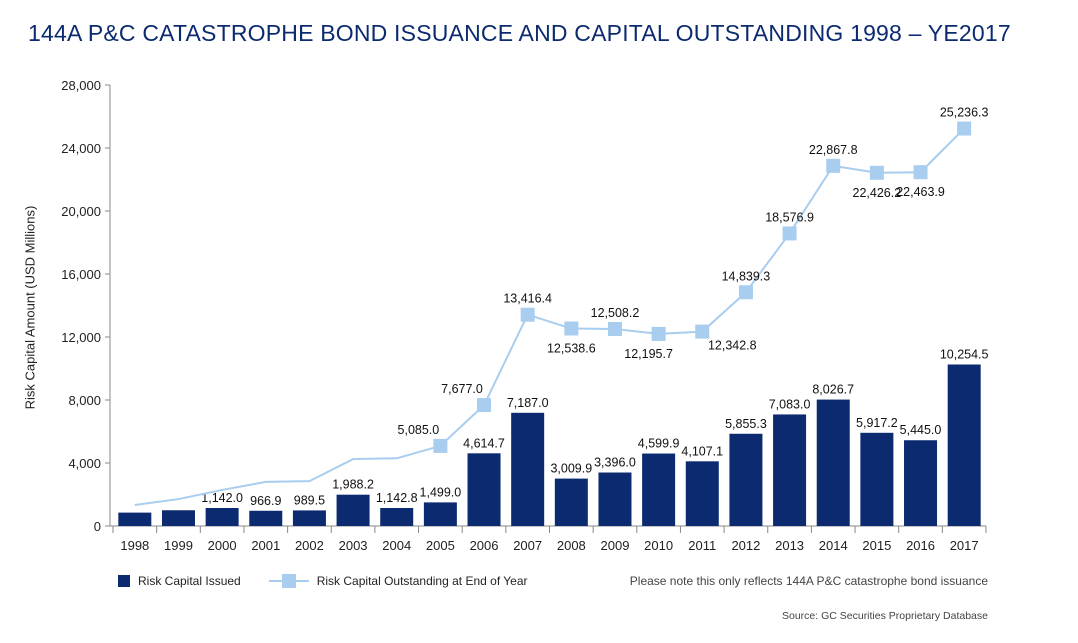 This screenshot has height=643, width=1078. What do you see at coordinates (441, 492) in the screenshot?
I see `bar-data-label: 1,499.0` at bounding box center [441, 492].